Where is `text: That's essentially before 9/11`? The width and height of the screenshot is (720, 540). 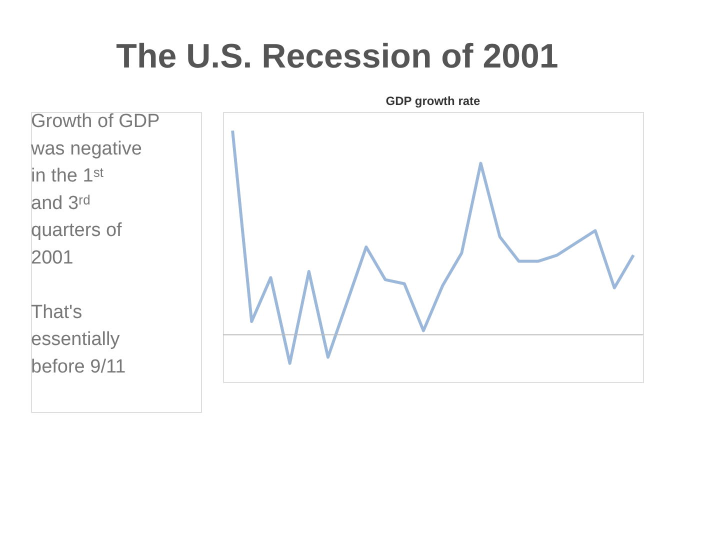
text: That's essentially before 9/11 is located at coordinates (78, 340).